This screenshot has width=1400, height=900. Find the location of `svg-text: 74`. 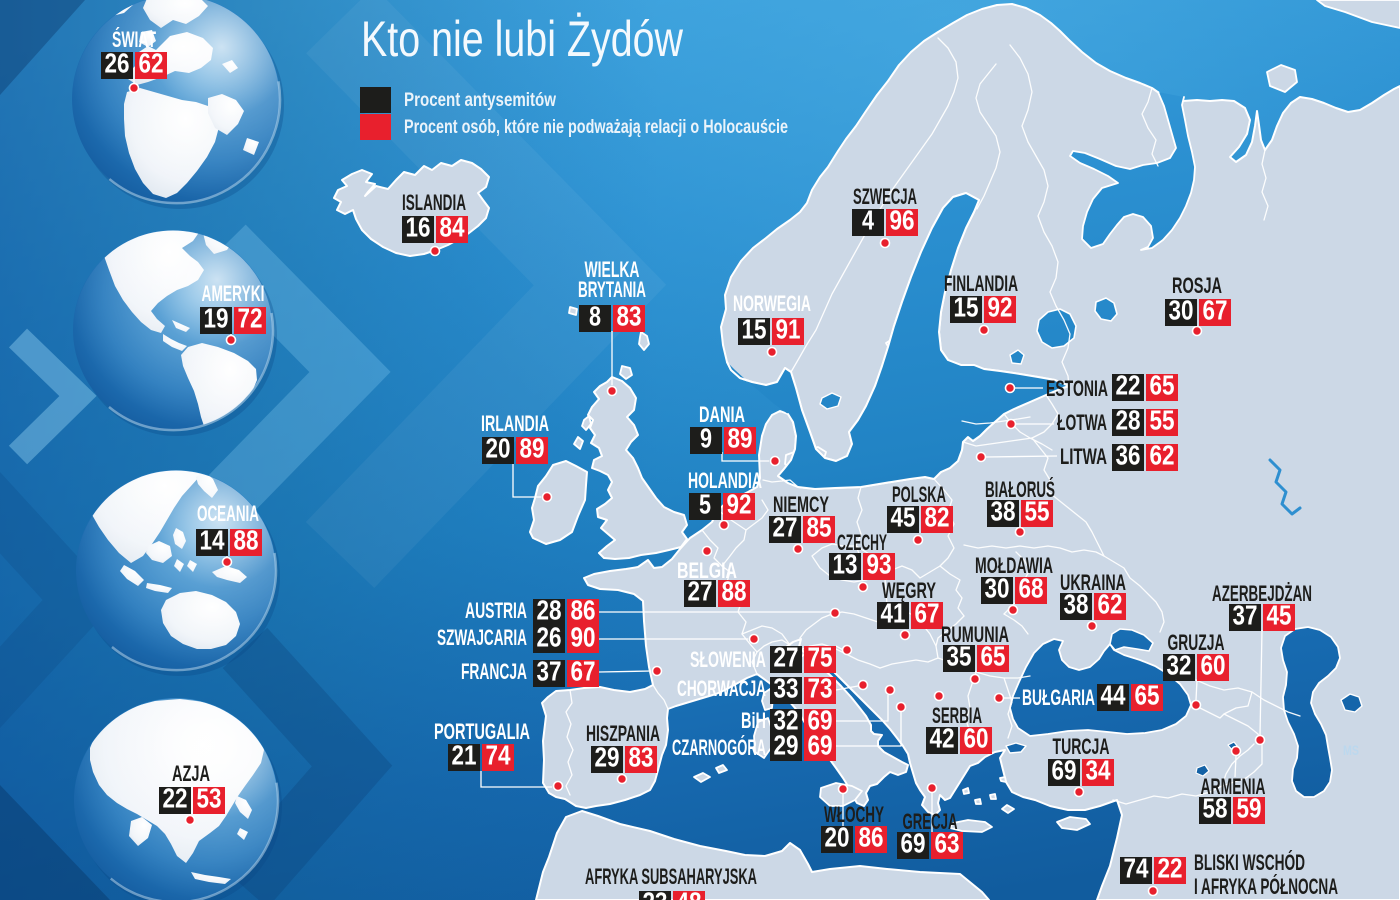

svg-text: 74 is located at coordinates (498, 755).